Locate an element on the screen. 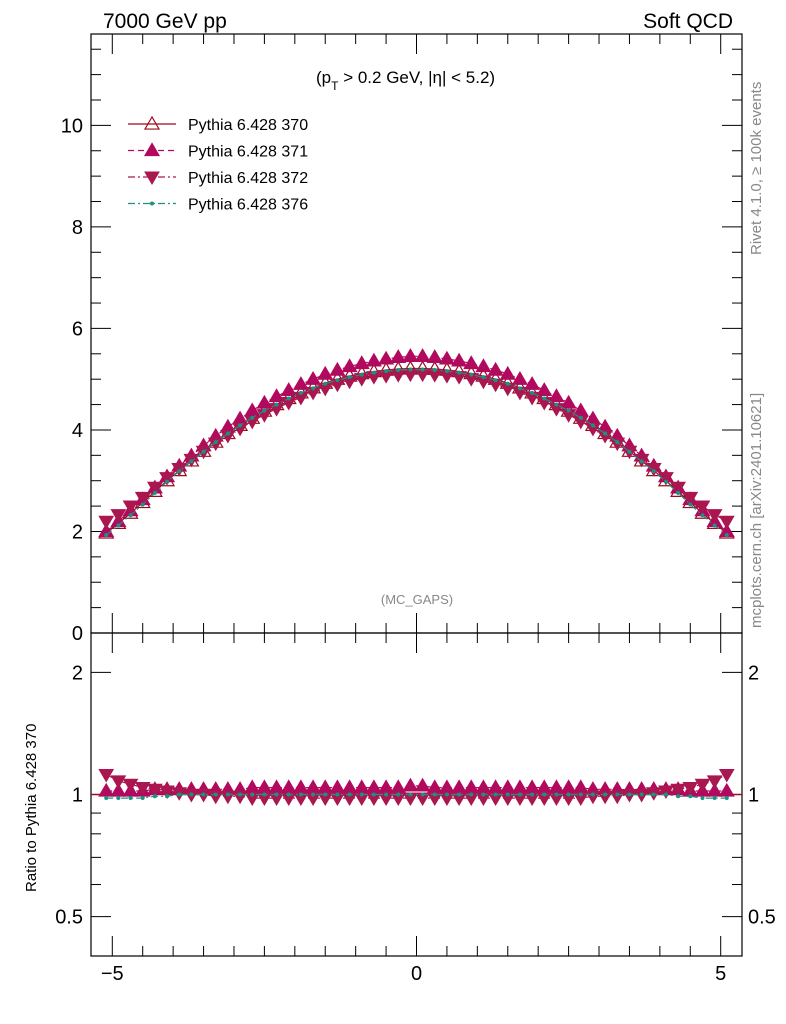 The width and height of the screenshot is (786, 1024). legend-item: Pythia 6.428 372 is located at coordinates (218, 178).